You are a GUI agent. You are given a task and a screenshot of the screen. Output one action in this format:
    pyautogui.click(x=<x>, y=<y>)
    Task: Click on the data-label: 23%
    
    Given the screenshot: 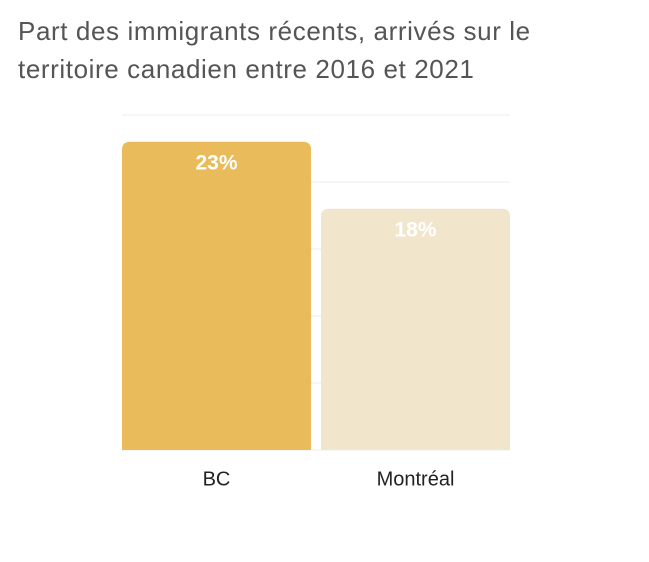 What is the action you would take?
    pyautogui.click(x=216, y=162)
    